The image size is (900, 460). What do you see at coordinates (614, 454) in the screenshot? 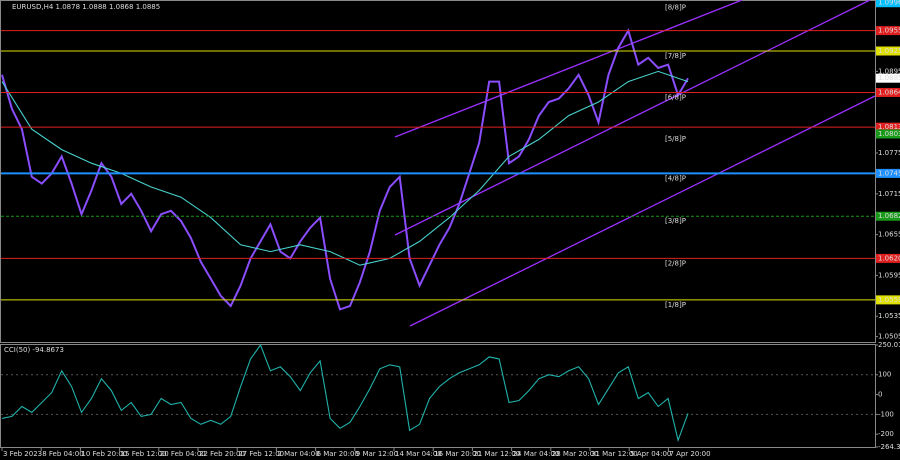
I see `x-tick-label: 31 Mar 12:00` at bounding box center [614, 454].